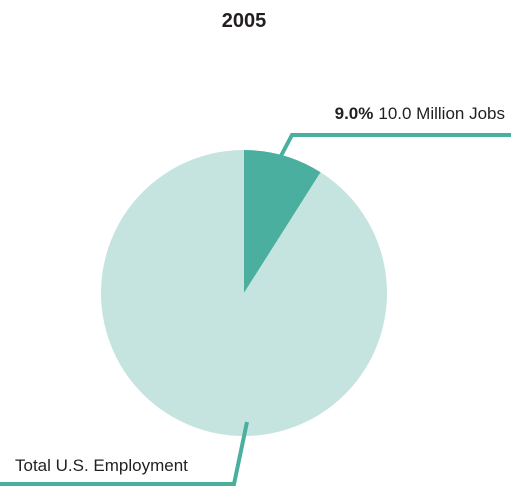  I want to click on pie-slice-10-million-jobs, so click(282, 221).